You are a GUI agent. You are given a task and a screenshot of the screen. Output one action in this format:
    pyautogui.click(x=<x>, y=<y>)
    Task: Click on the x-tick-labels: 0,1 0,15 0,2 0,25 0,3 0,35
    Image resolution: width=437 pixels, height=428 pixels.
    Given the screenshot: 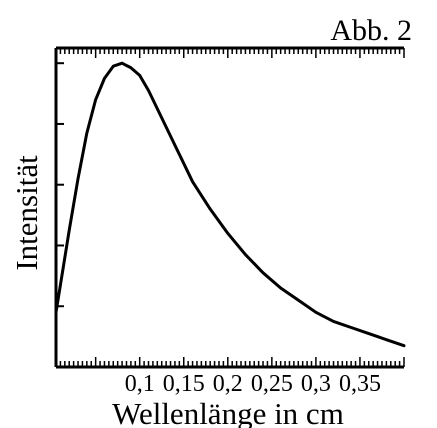 What is the action you would take?
    pyautogui.click(x=253, y=384)
    